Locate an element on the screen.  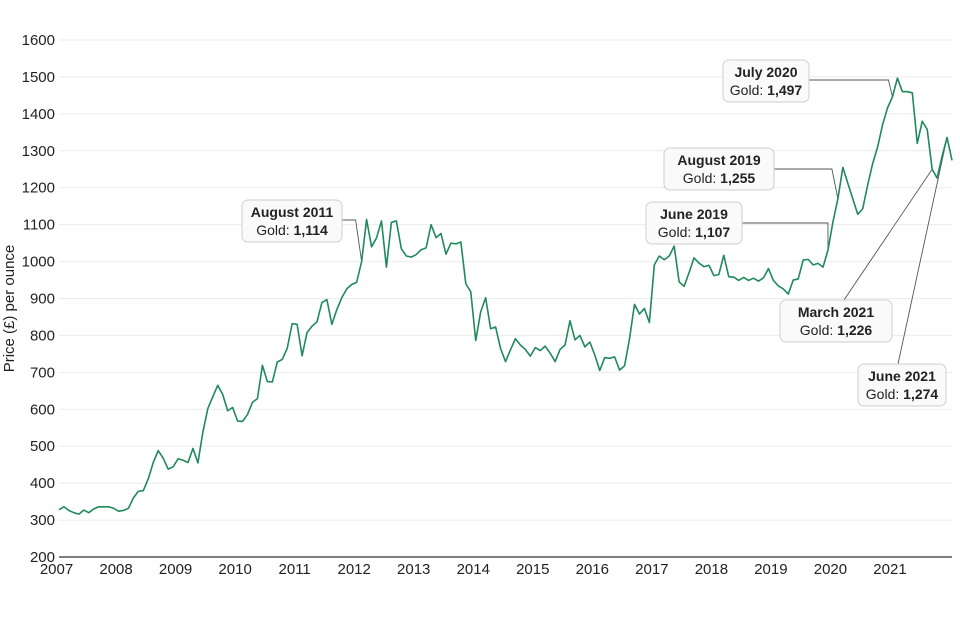
y-tick-label: 500 is located at coordinates (42, 446).